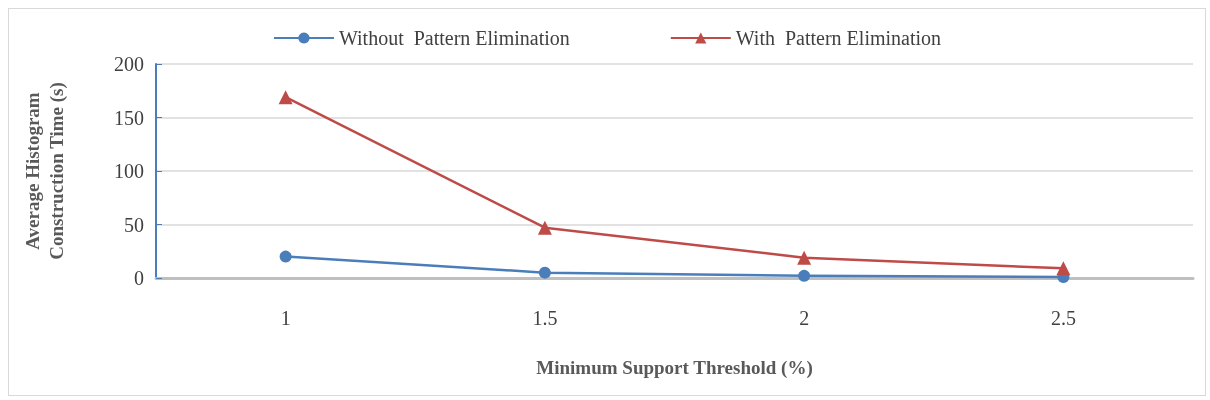  Describe the element at coordinates (285, 318) in the screenshot. I see `x-tick-label: 1` at that location.